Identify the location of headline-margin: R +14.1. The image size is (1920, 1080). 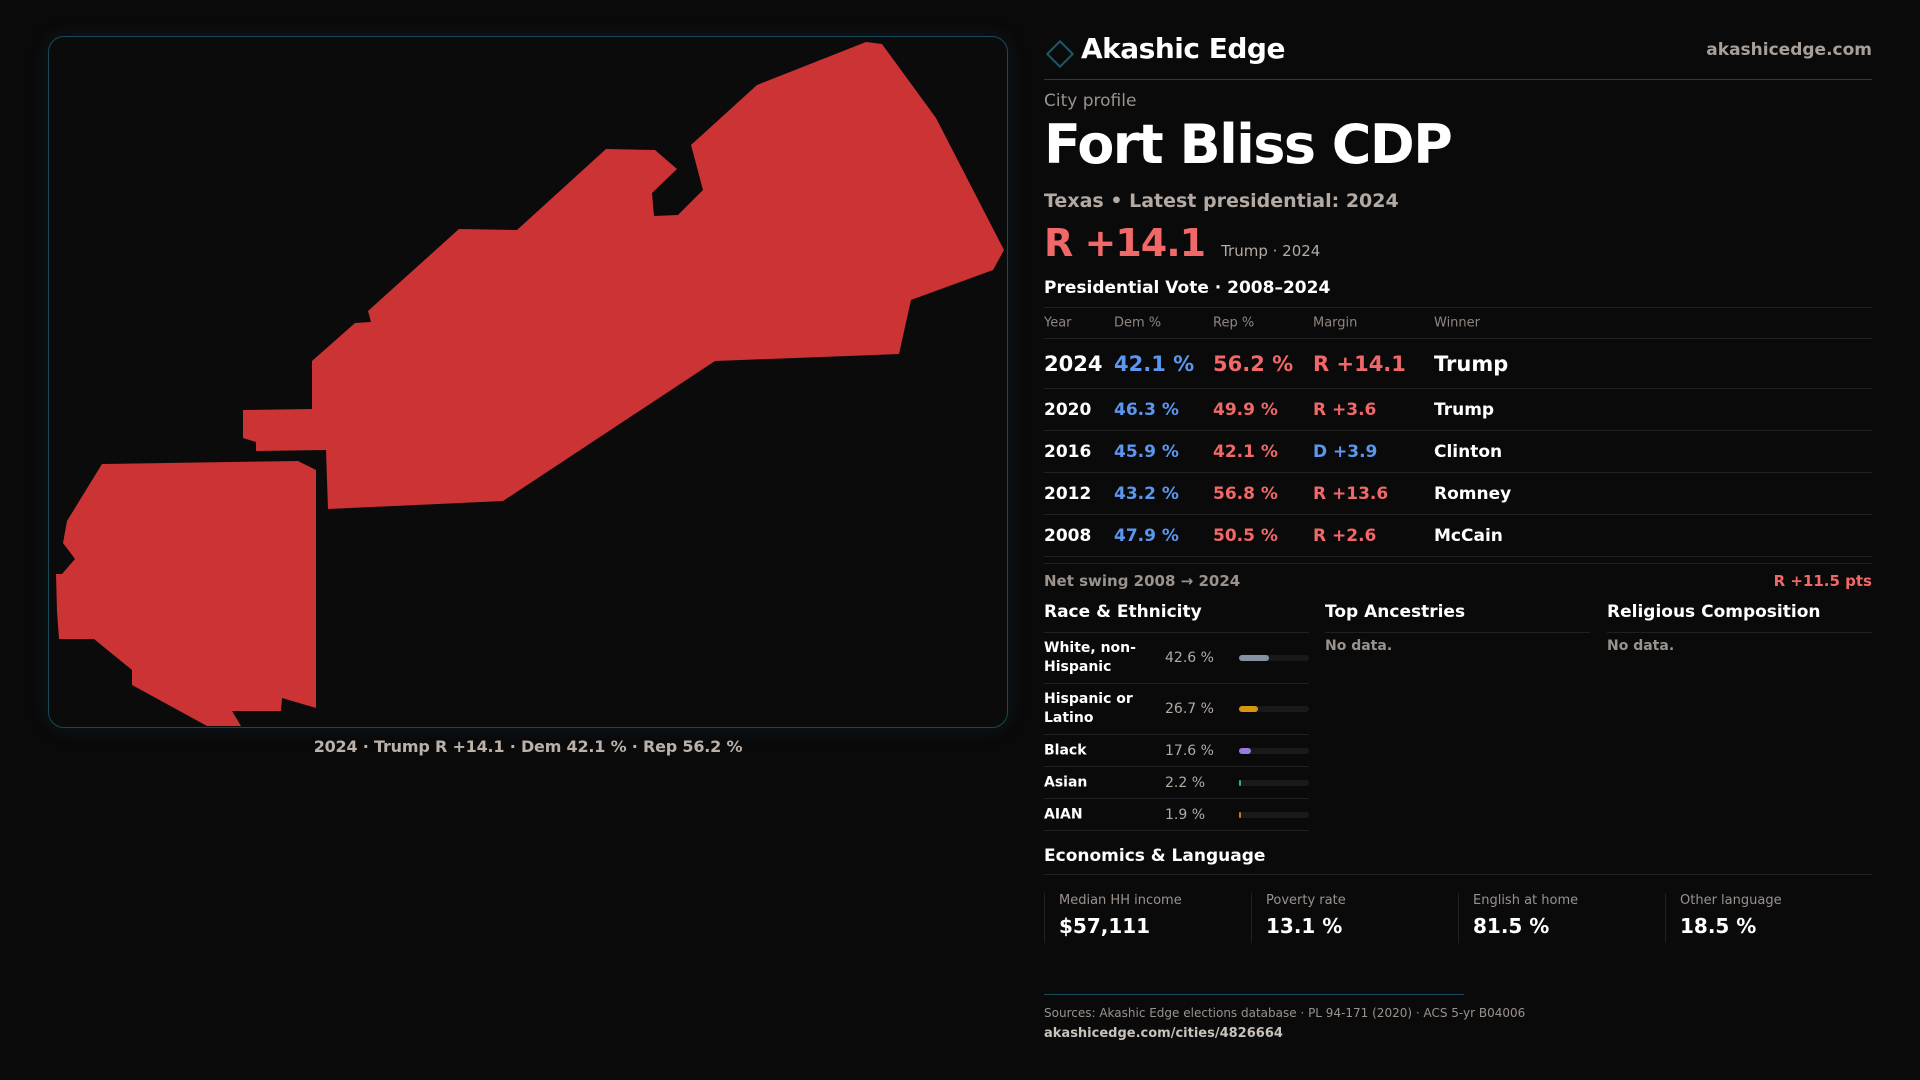
(1125, 243).